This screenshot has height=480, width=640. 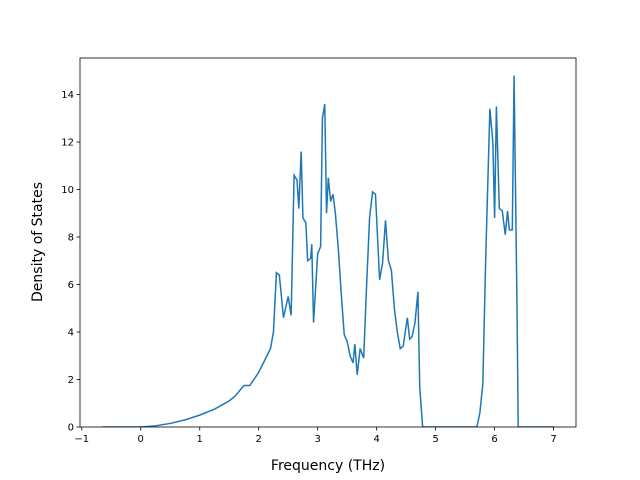 What do you see at coordinates (71, 333) in the screenshot?
I see `y-tick-label: 4` at bounding box center [71, 333].